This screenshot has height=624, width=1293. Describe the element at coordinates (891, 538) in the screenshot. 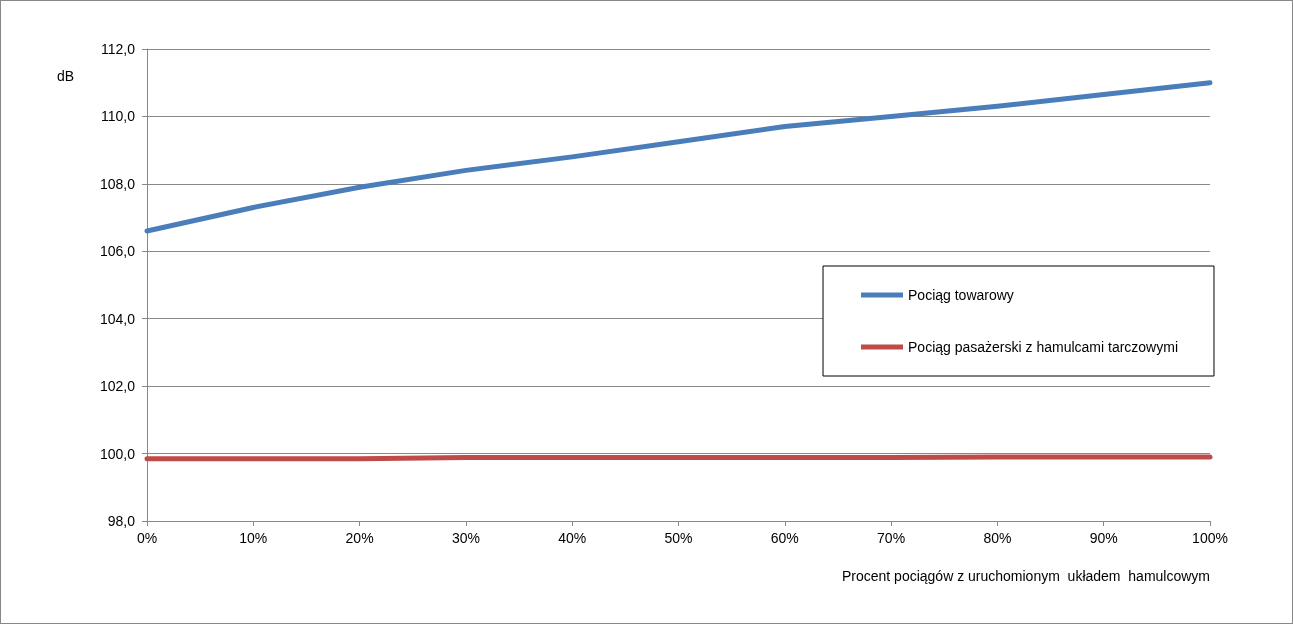

I see `x-tick-label: 70%` at that location.